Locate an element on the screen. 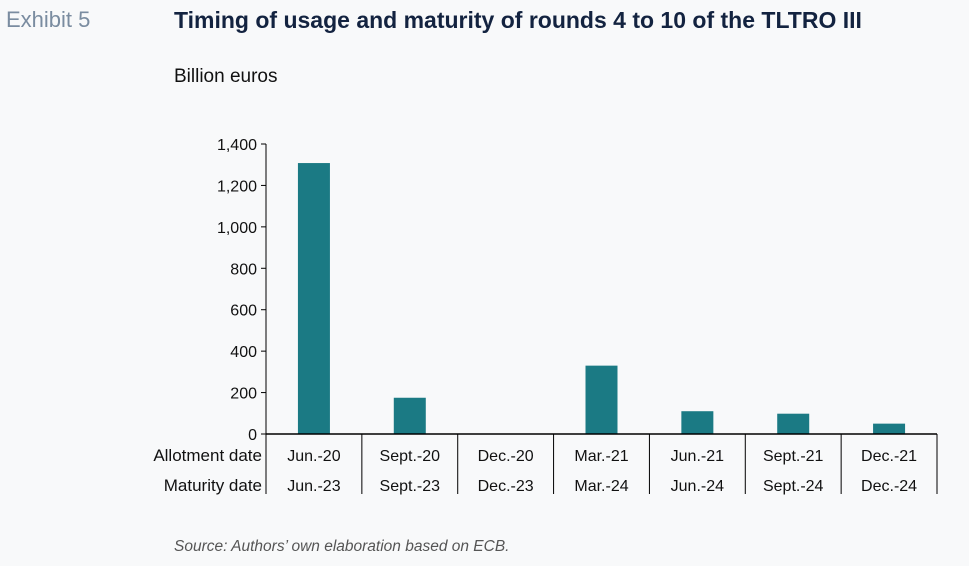  y-axis: 0 200 400 600 800 1,000 1,200 1,400 is located at coordinates (242, 290).